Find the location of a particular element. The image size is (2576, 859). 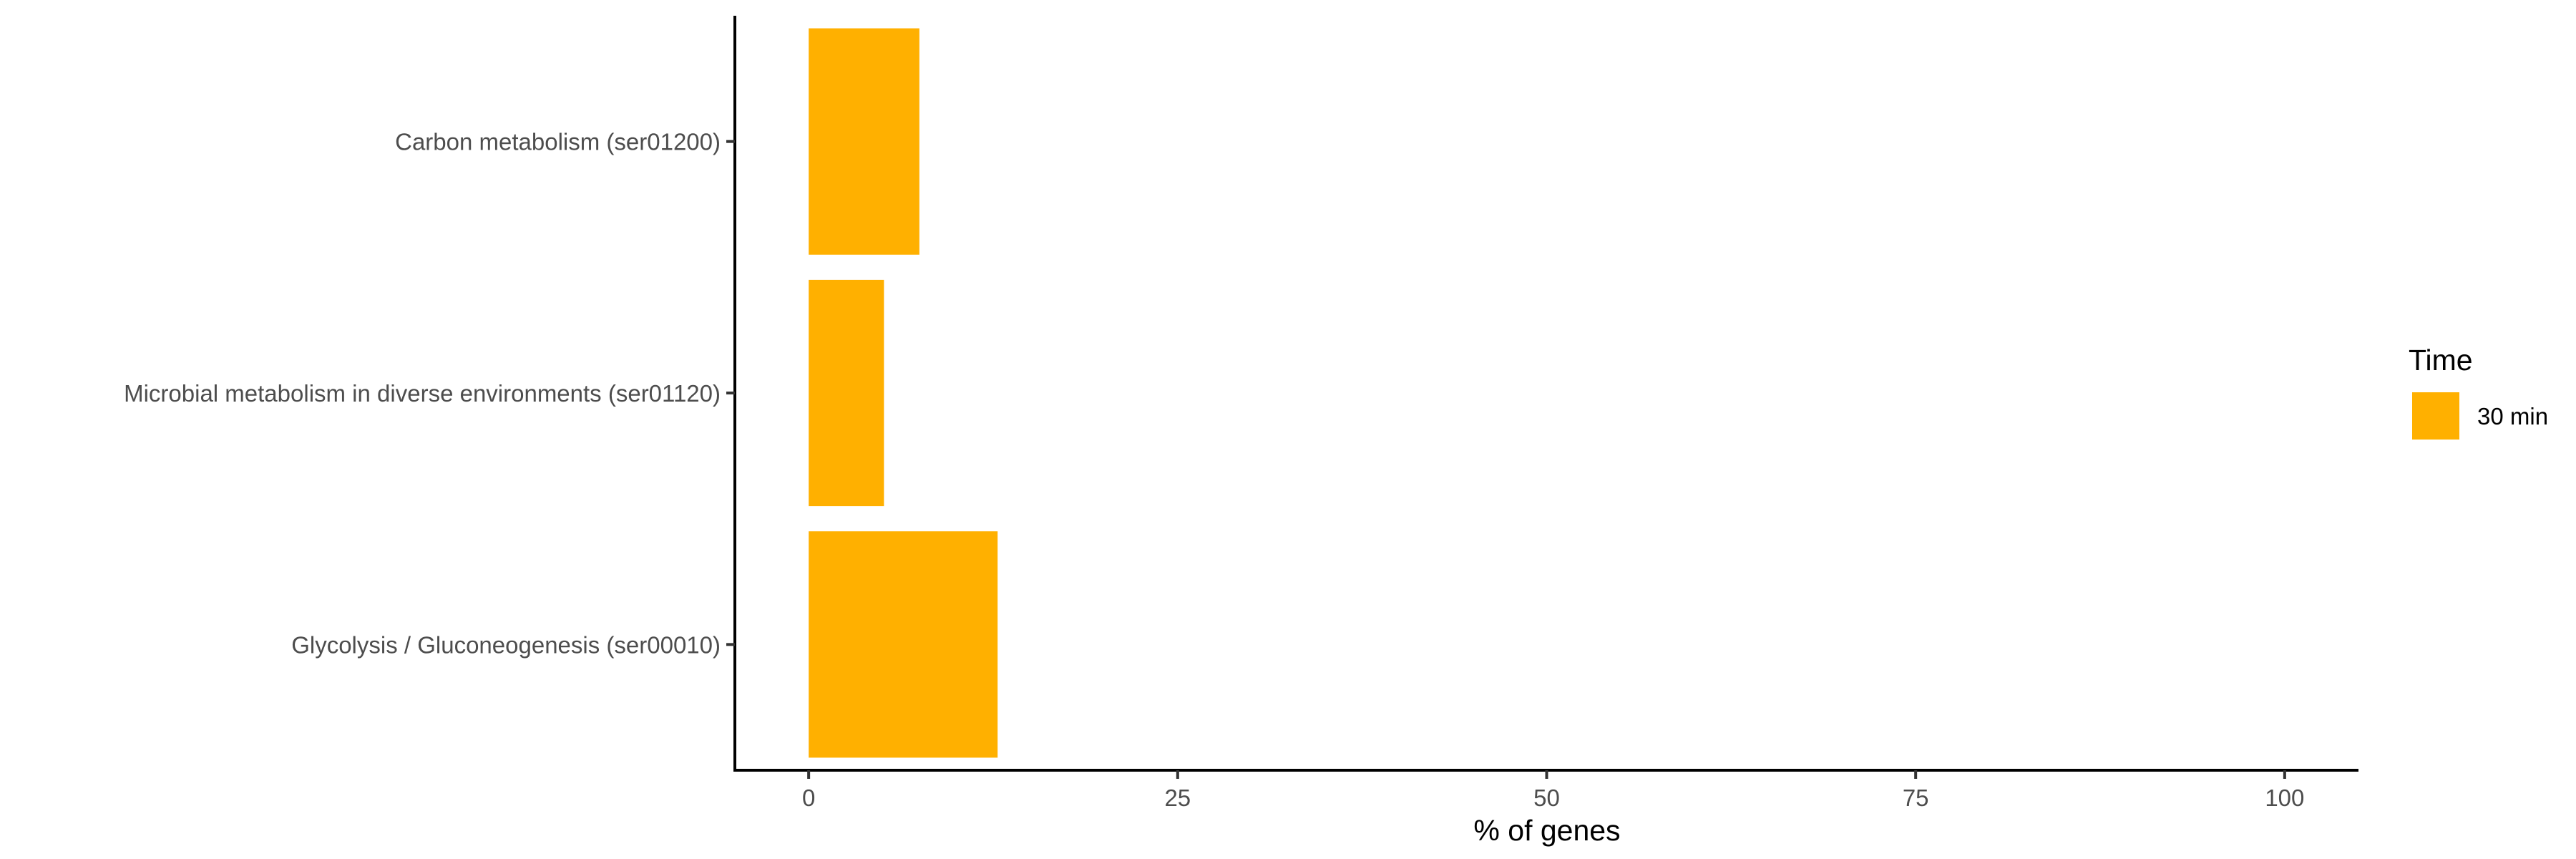

y-tick-label: Glycolysis / Gluconeogenesis (ser00010) is located at coordinates (506, 644).